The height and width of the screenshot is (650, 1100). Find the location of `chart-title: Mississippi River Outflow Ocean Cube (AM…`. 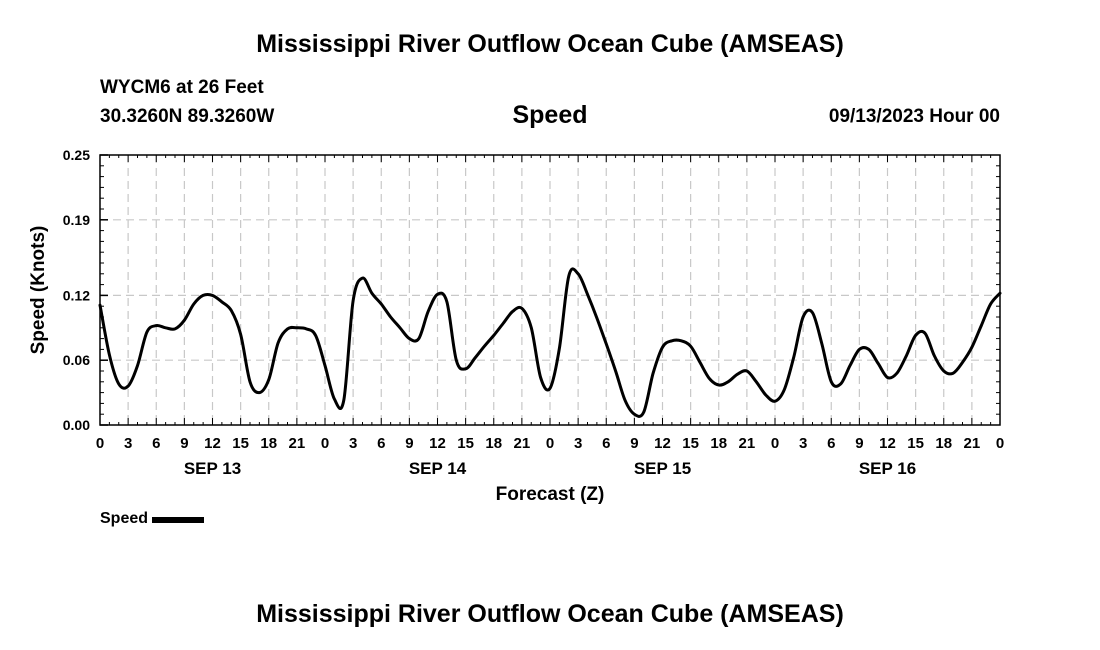

chart-title: Mississippi River Outflow Ocean Cube (AM… is located at coordinates (550, 44).